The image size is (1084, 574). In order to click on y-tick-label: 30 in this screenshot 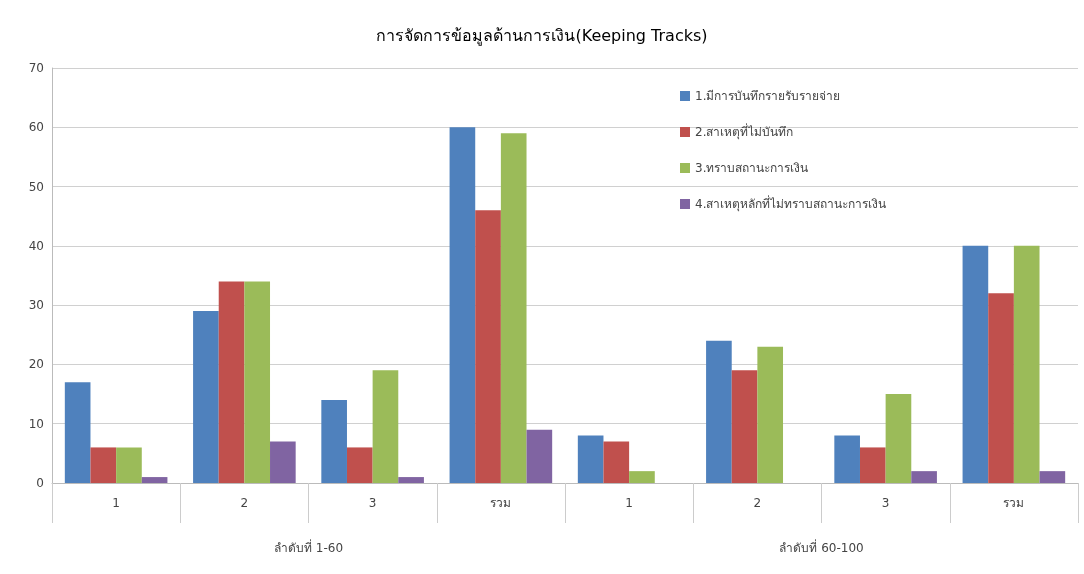, I will do `click(36, 305)`.